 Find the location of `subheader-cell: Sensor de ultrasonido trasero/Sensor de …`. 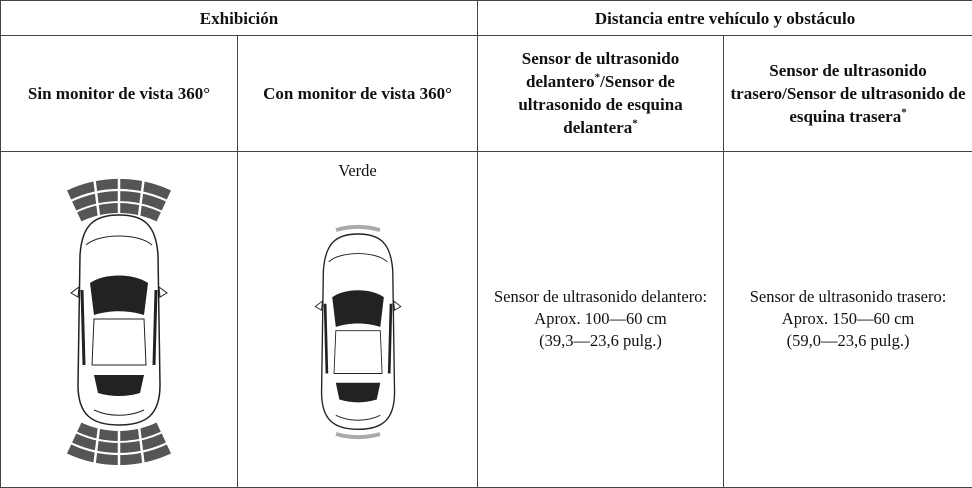

subheader-cell: Sensor de ultrasonido trasero/Sensor de … is located at coordinates (847, 93).